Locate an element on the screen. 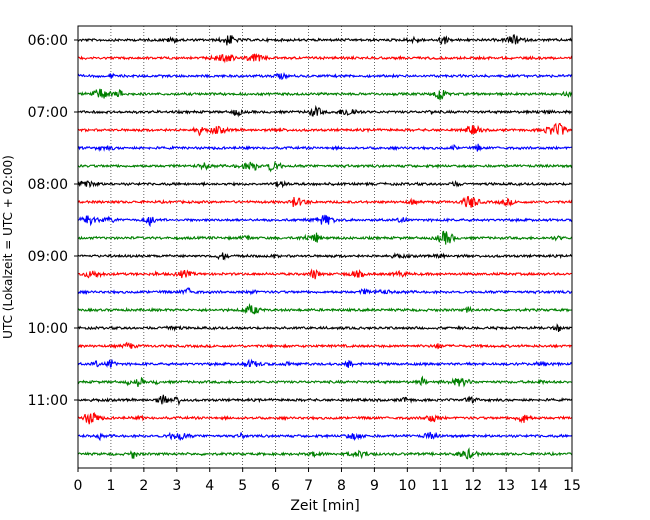 This screenshot has width=650, height=520. x-tick-label: 4 is located at coordinates (209, 486).